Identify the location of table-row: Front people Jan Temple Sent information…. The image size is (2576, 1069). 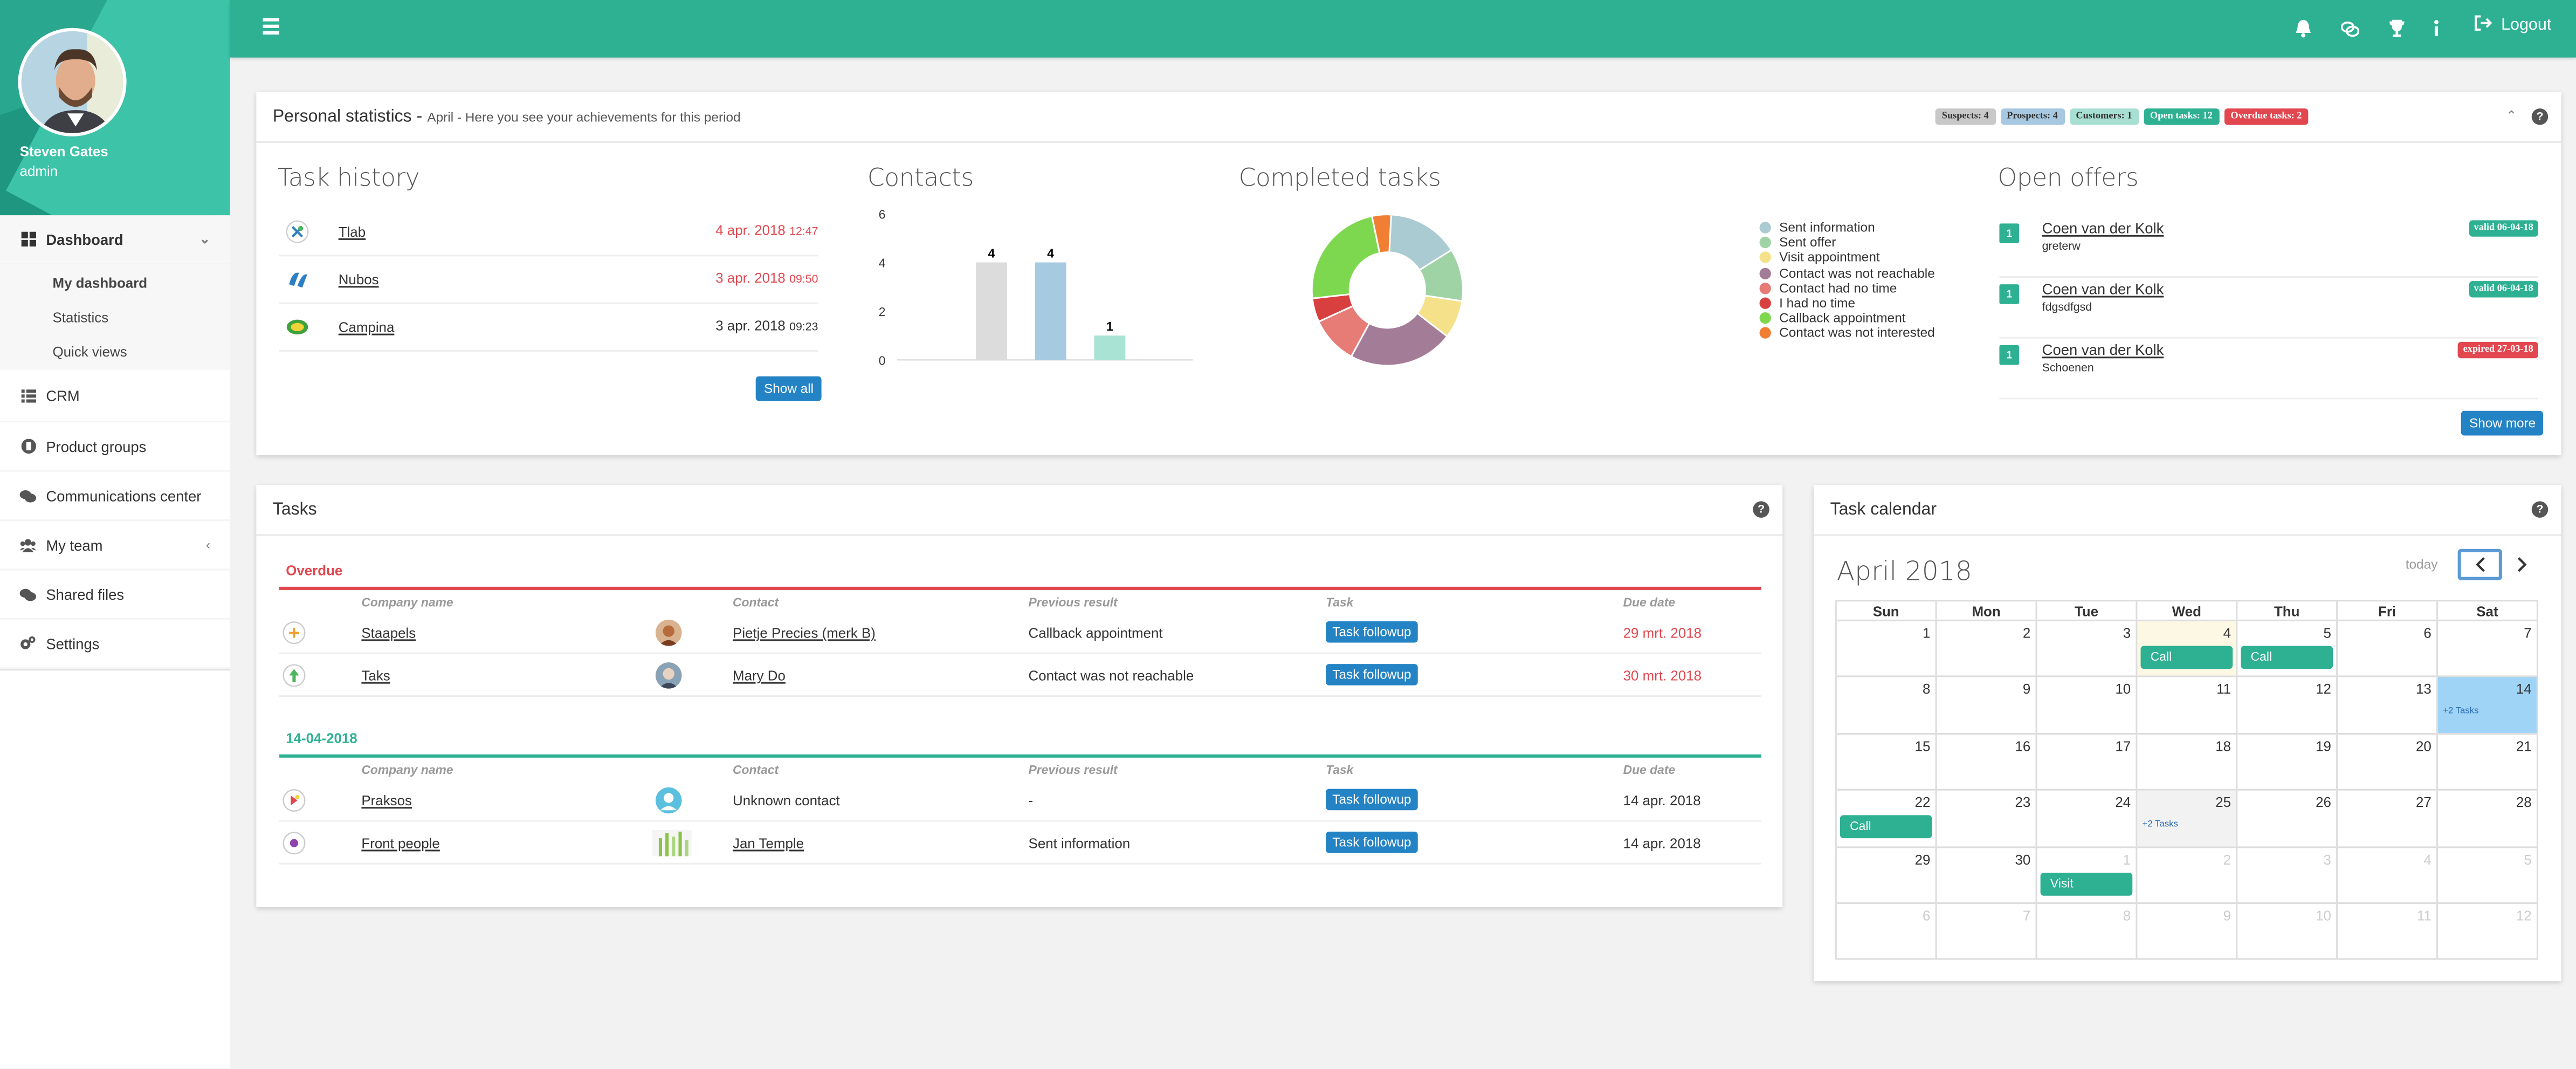
(1020, 843).